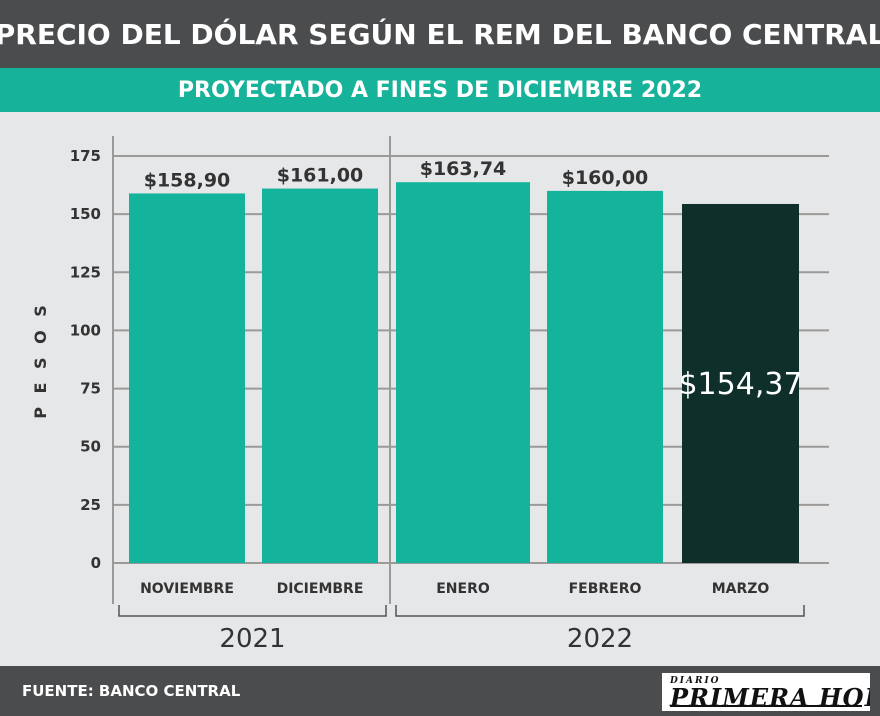  Describe the element at coordinates (90, 447) in the screenshot. I see `y-tick-label: 50` at that location.